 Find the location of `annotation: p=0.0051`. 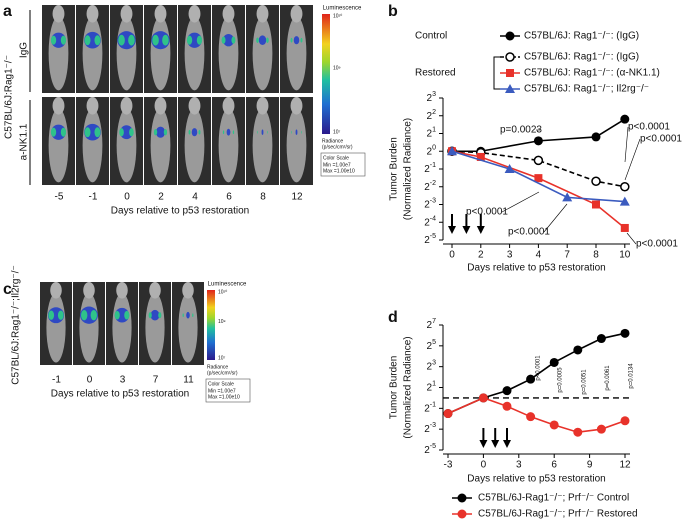

annotation: p=0.0051 is located at coordinates (584, 382).